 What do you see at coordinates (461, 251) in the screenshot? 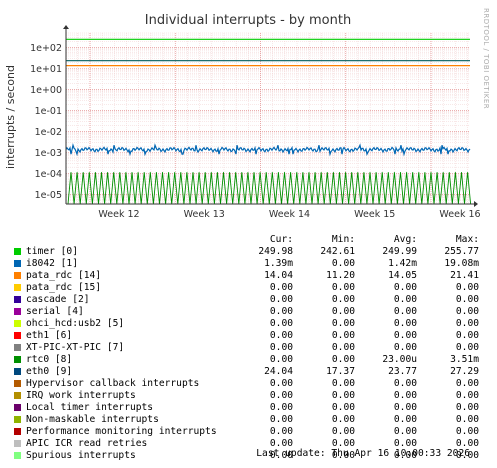
I see `legend-max: 255.77` at bounding box center [461, 251].